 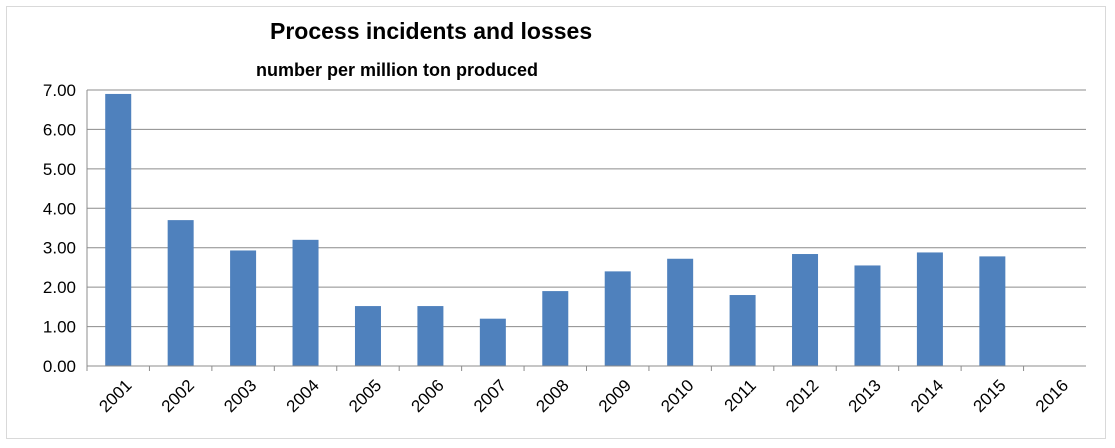 I want to click on x-tick-label: 2009, so click(x=615, y=396).